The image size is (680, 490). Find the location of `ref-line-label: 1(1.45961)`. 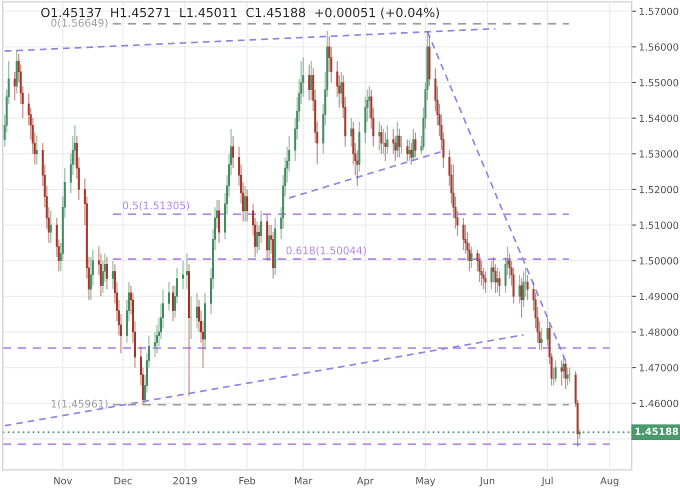

ref-line-label: 1(1.45961) is located at coordinates (80, 404).